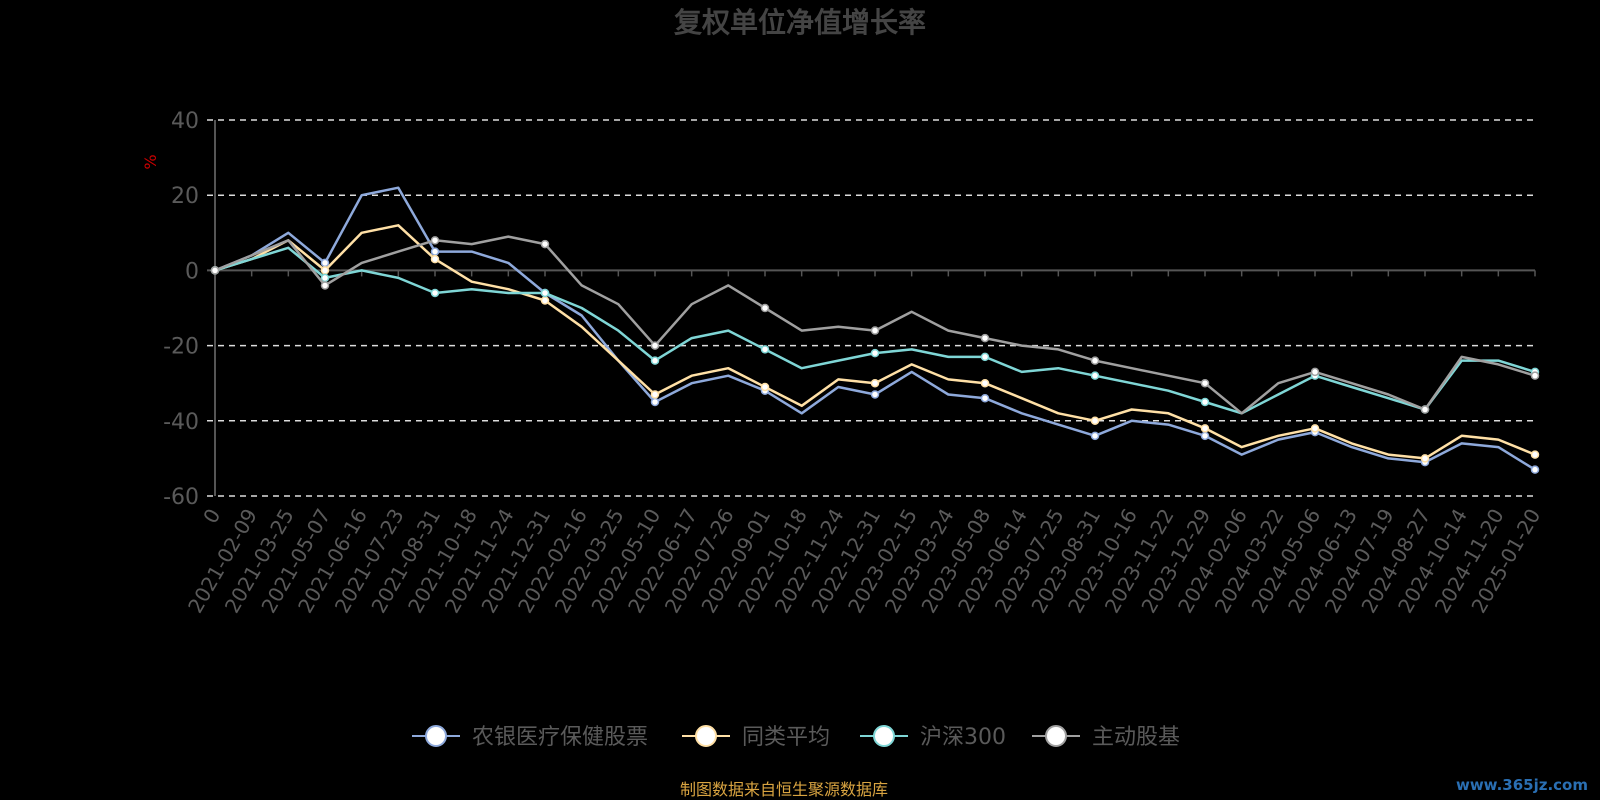  What do you see at coordinates (150, 161) in the screenshot?
I see `y-axis-unit: %` at bounding box center [150, 161].